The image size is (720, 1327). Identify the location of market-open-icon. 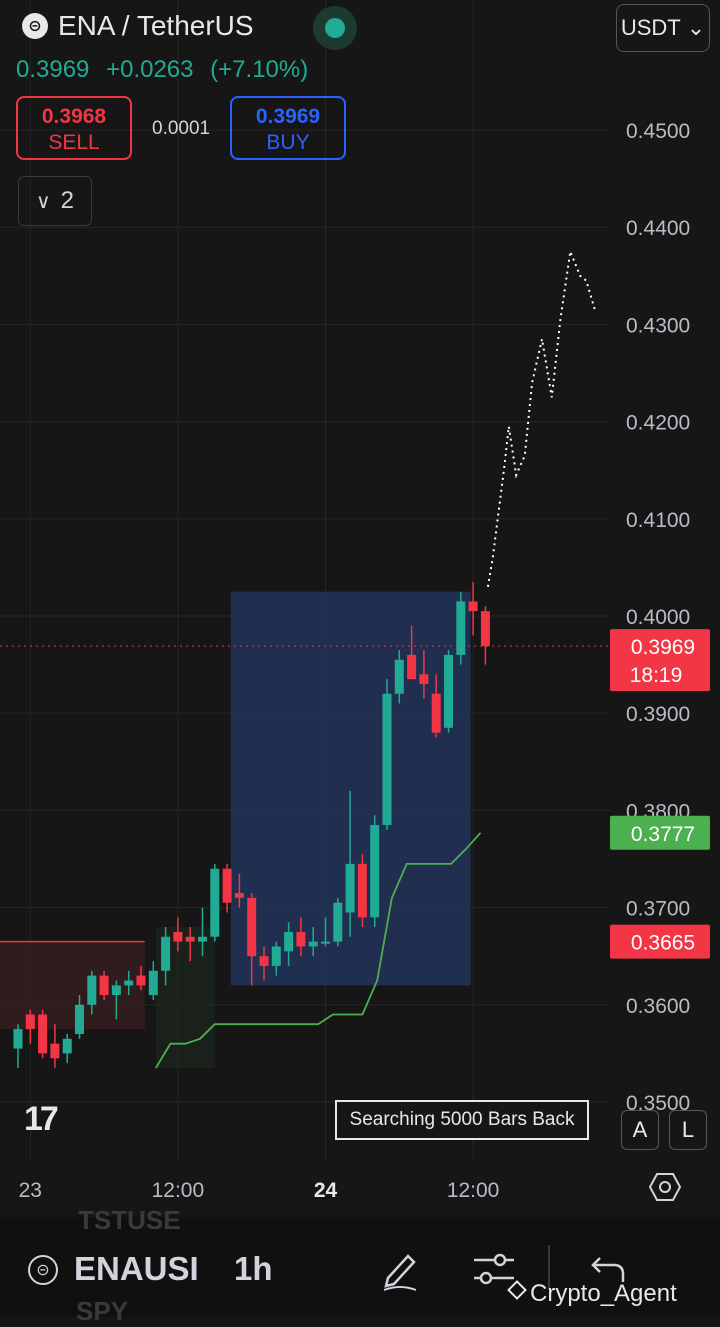
(335, 28).